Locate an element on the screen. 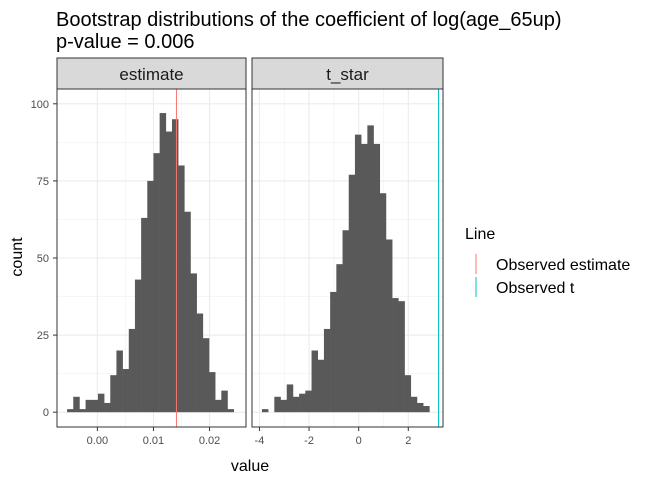 The width and height of the screenshot is (672, 485). legend-label-observed-t: Observed t is located at coordinates (535, 288).